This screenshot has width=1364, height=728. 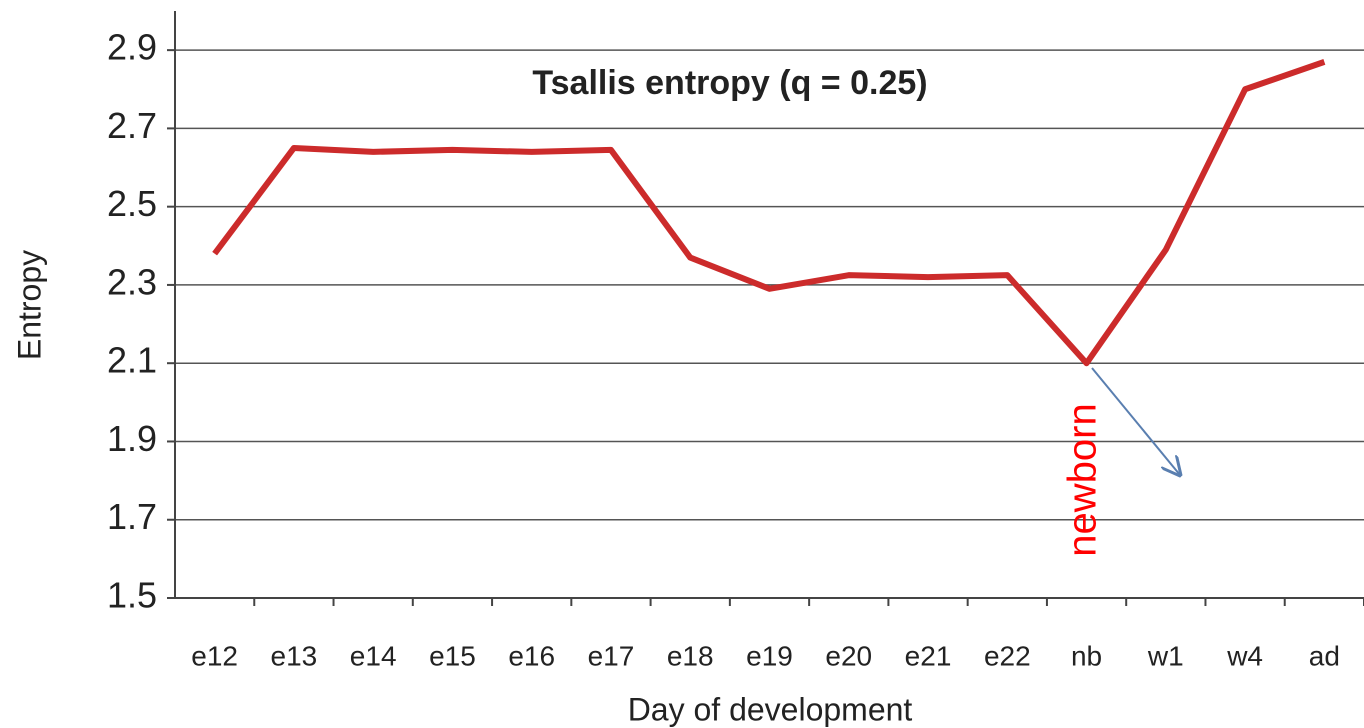 What do you see at coordinates (769, 655) in the screenshot?
I see `x-tick-label: e19` at bounding box center [769, 655].